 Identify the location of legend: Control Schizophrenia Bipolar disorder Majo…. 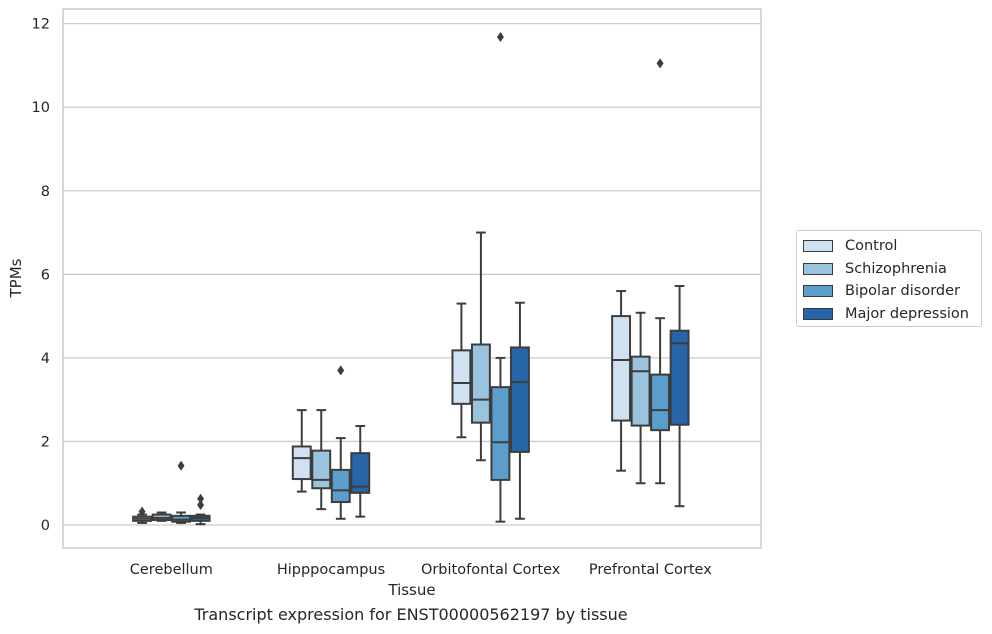
(889, 278).